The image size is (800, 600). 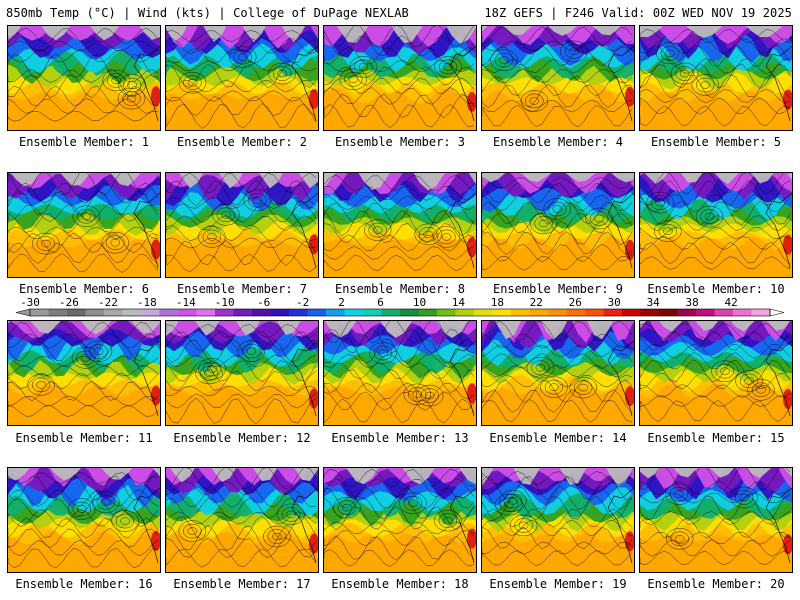 I want to click on colorbar-tick-label: -14, so click(x=186, y=302).